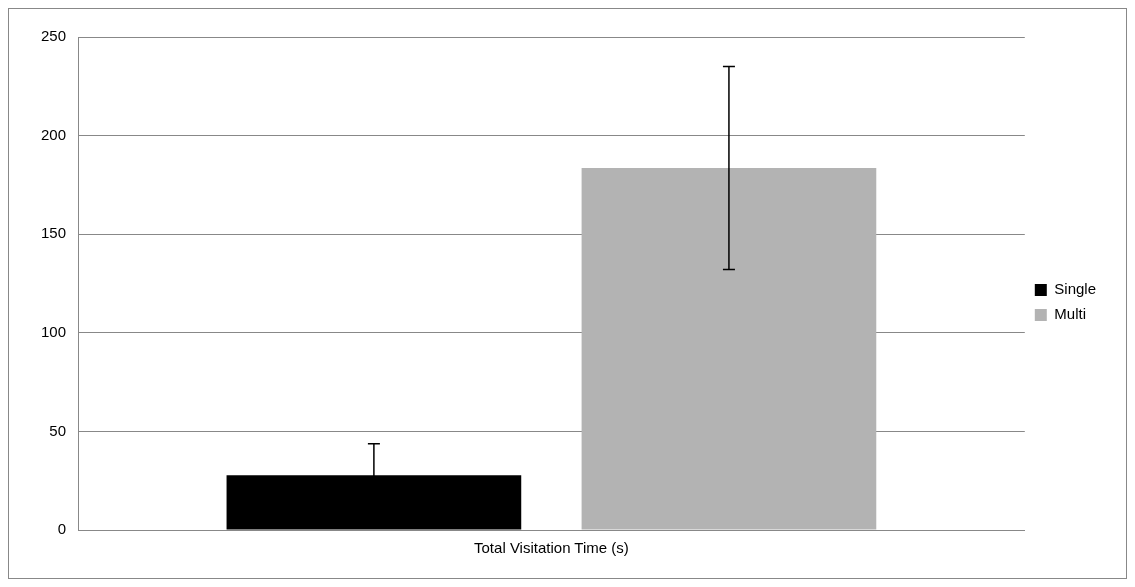  Describe the element at coordinates (54, 233) in the screenshot. I see `y-tick-label: 150` at that location.